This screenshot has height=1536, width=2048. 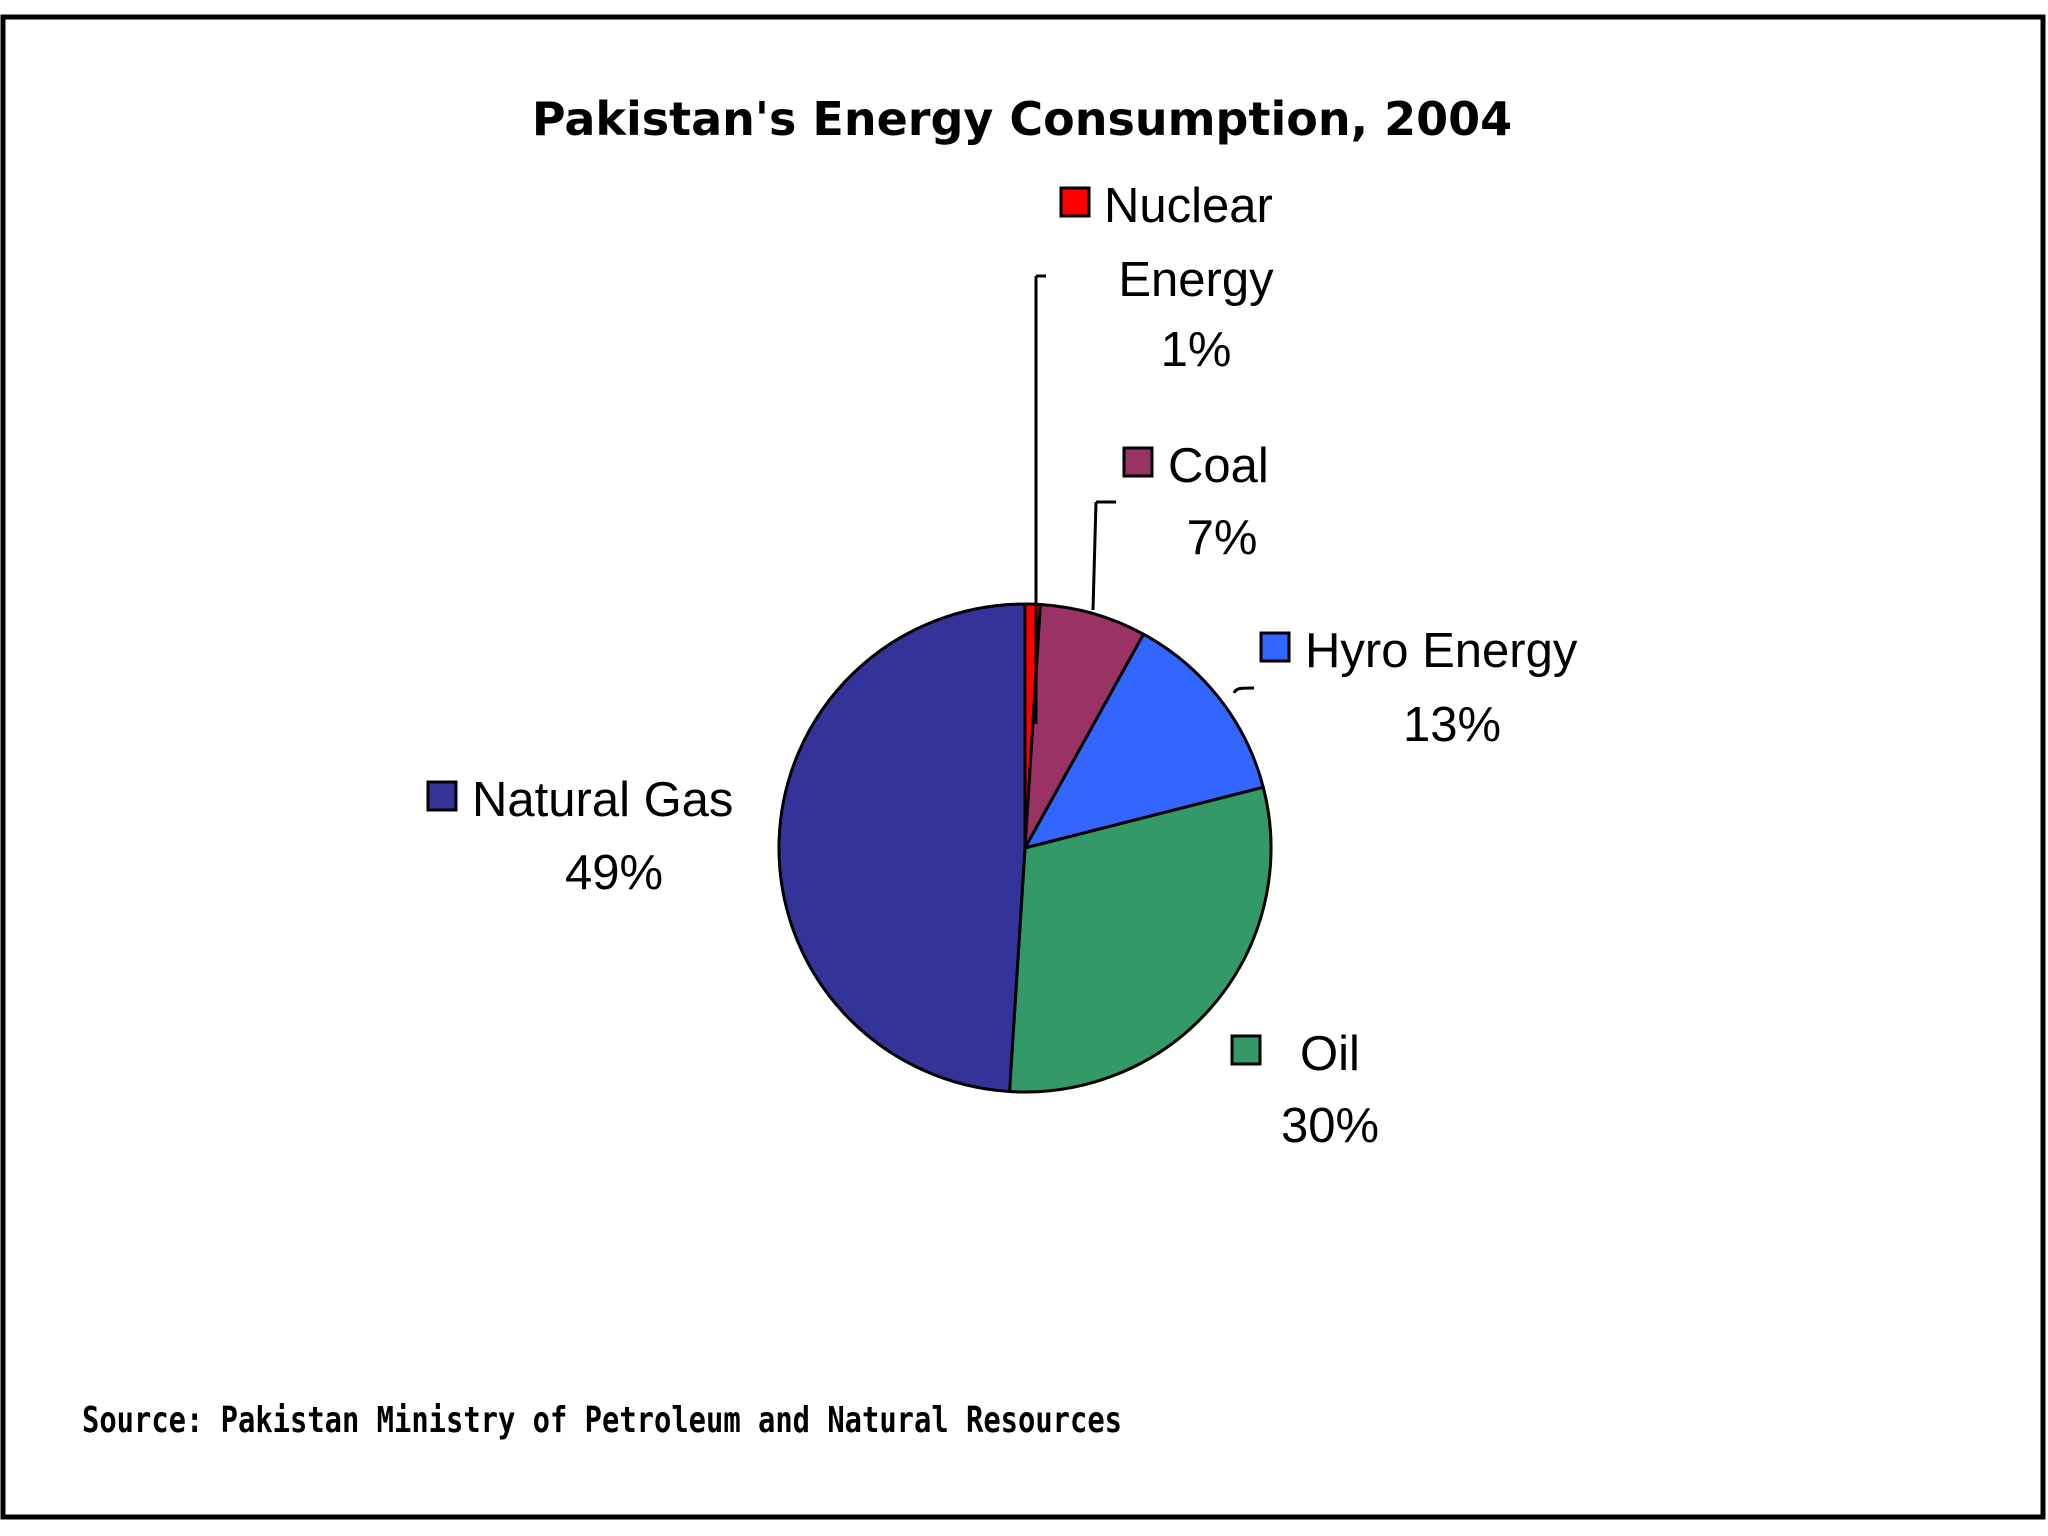 What do you see at coordinates (1275, 647) in the screenshot?
I see `legend-key-hydro` at bounding box center [1275, 647].